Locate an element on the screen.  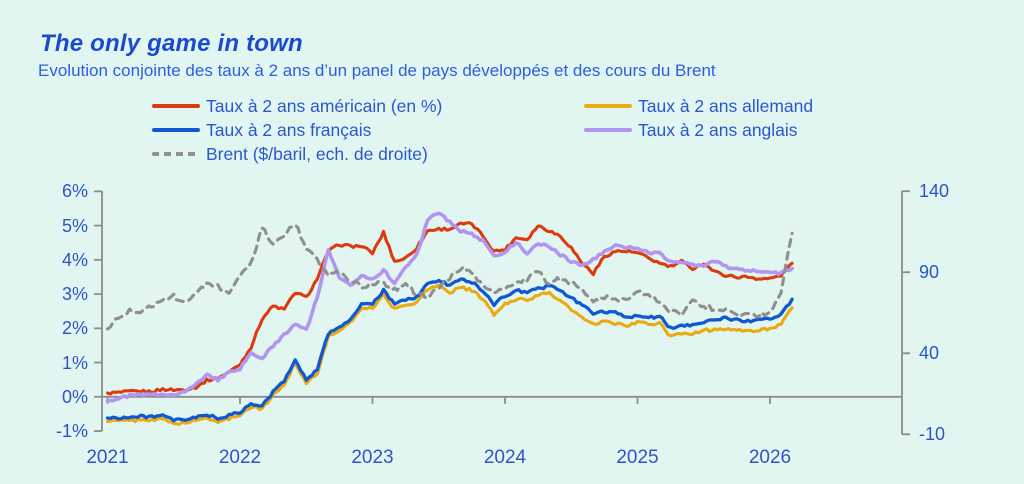
y-axis-right-label: -10 is located at coordinates (932, 434).